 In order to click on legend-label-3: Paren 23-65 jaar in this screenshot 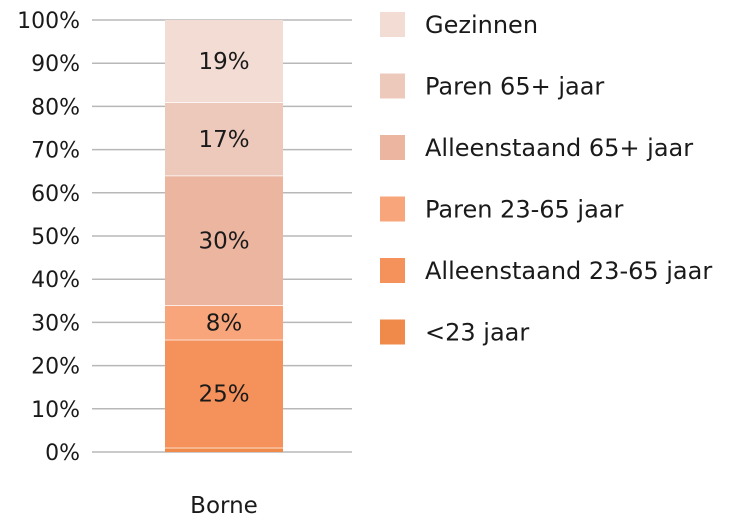, I will do `click(524, 210)`.